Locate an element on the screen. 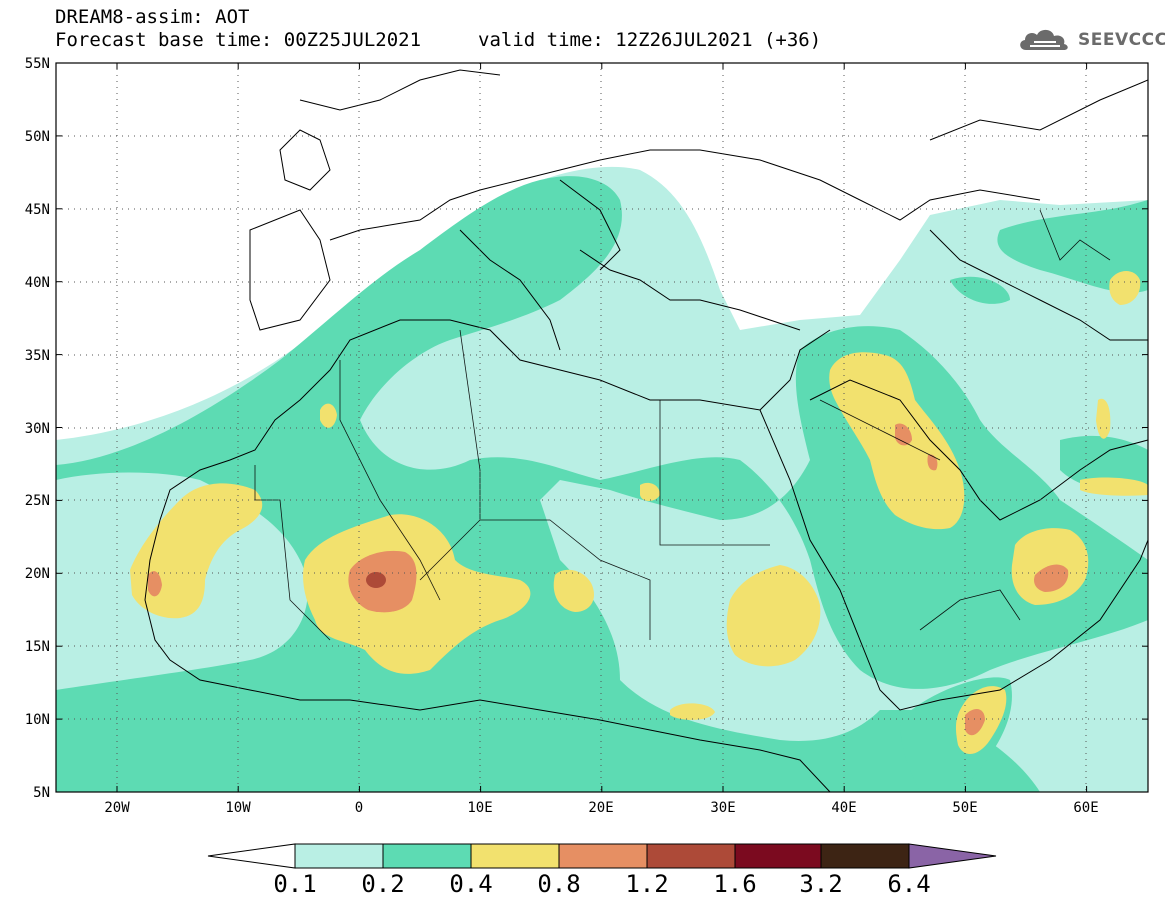  colorbar-label: 0.8 is located at coordinates (558, 884).